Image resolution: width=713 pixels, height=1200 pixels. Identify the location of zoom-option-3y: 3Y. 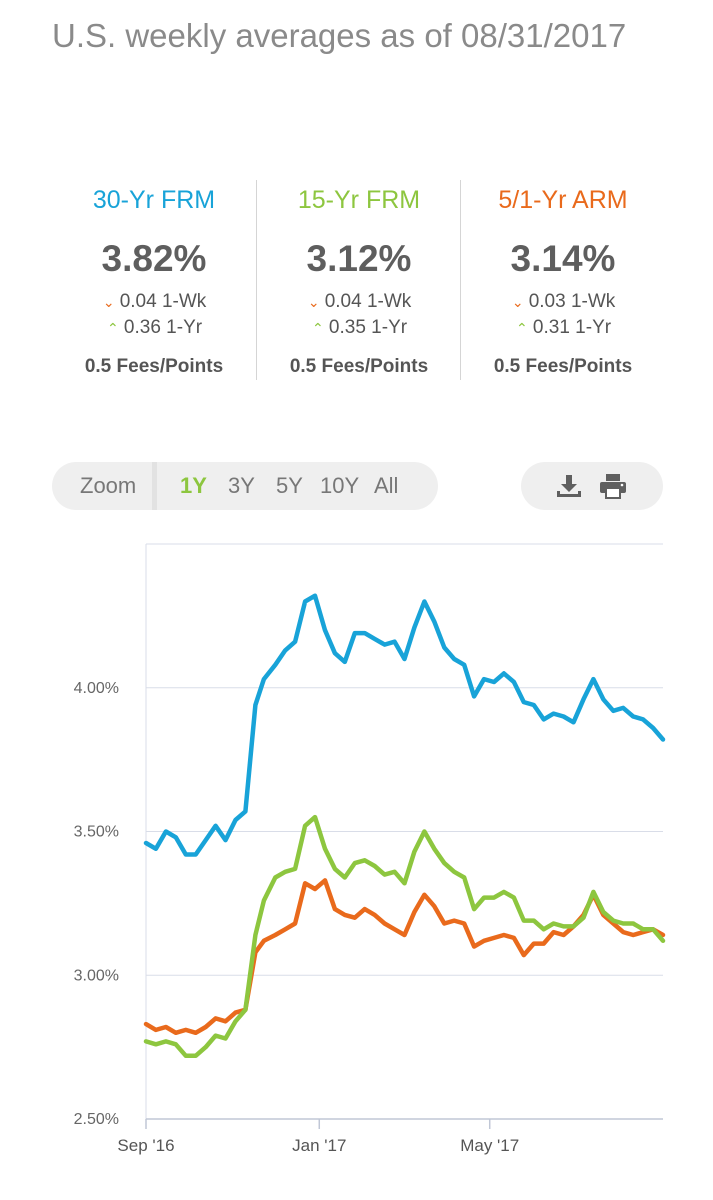
(241, 485).